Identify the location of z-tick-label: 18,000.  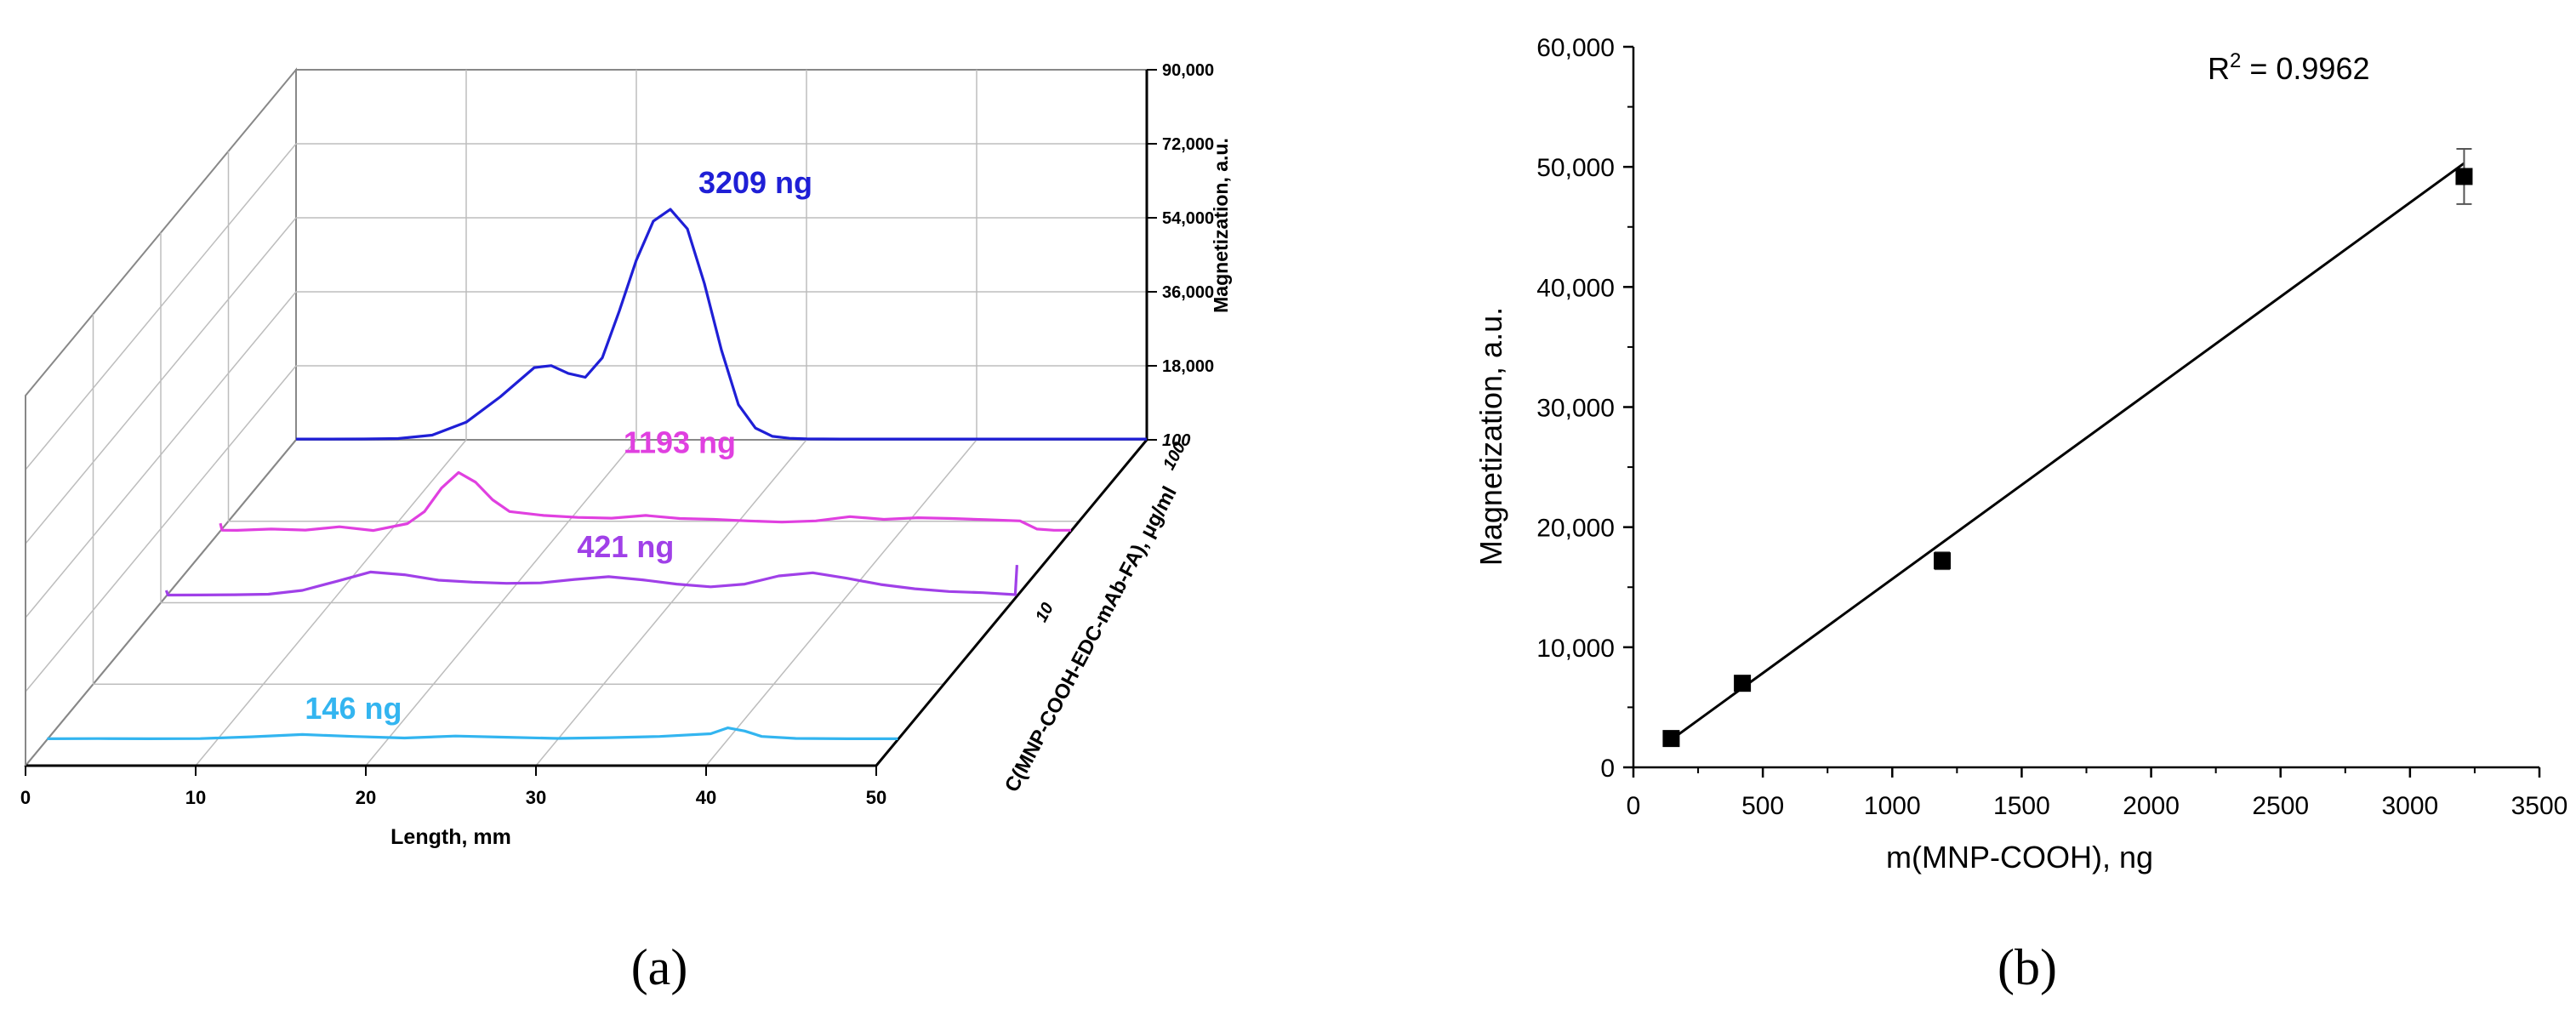
(1188, 366).